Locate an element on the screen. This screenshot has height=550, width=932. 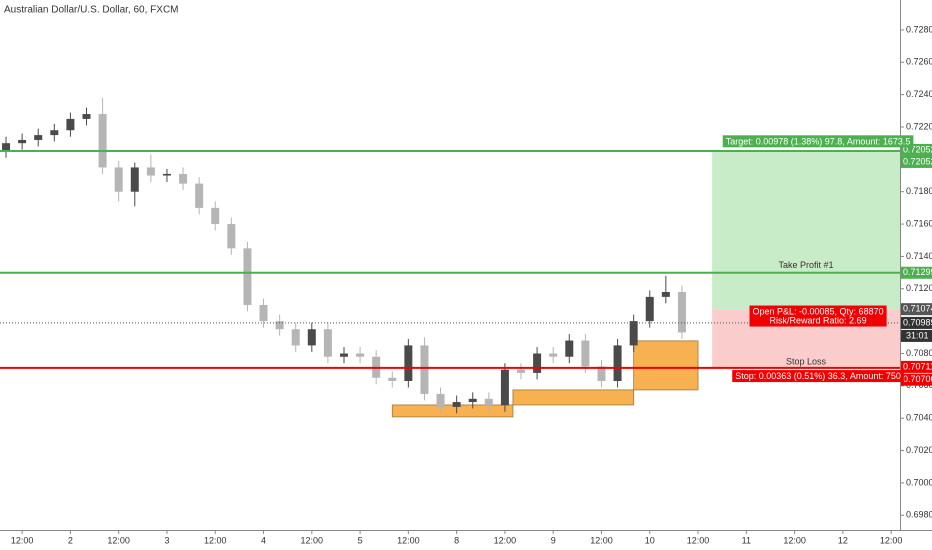
level-tag-box is located at coordinates (916, 272).